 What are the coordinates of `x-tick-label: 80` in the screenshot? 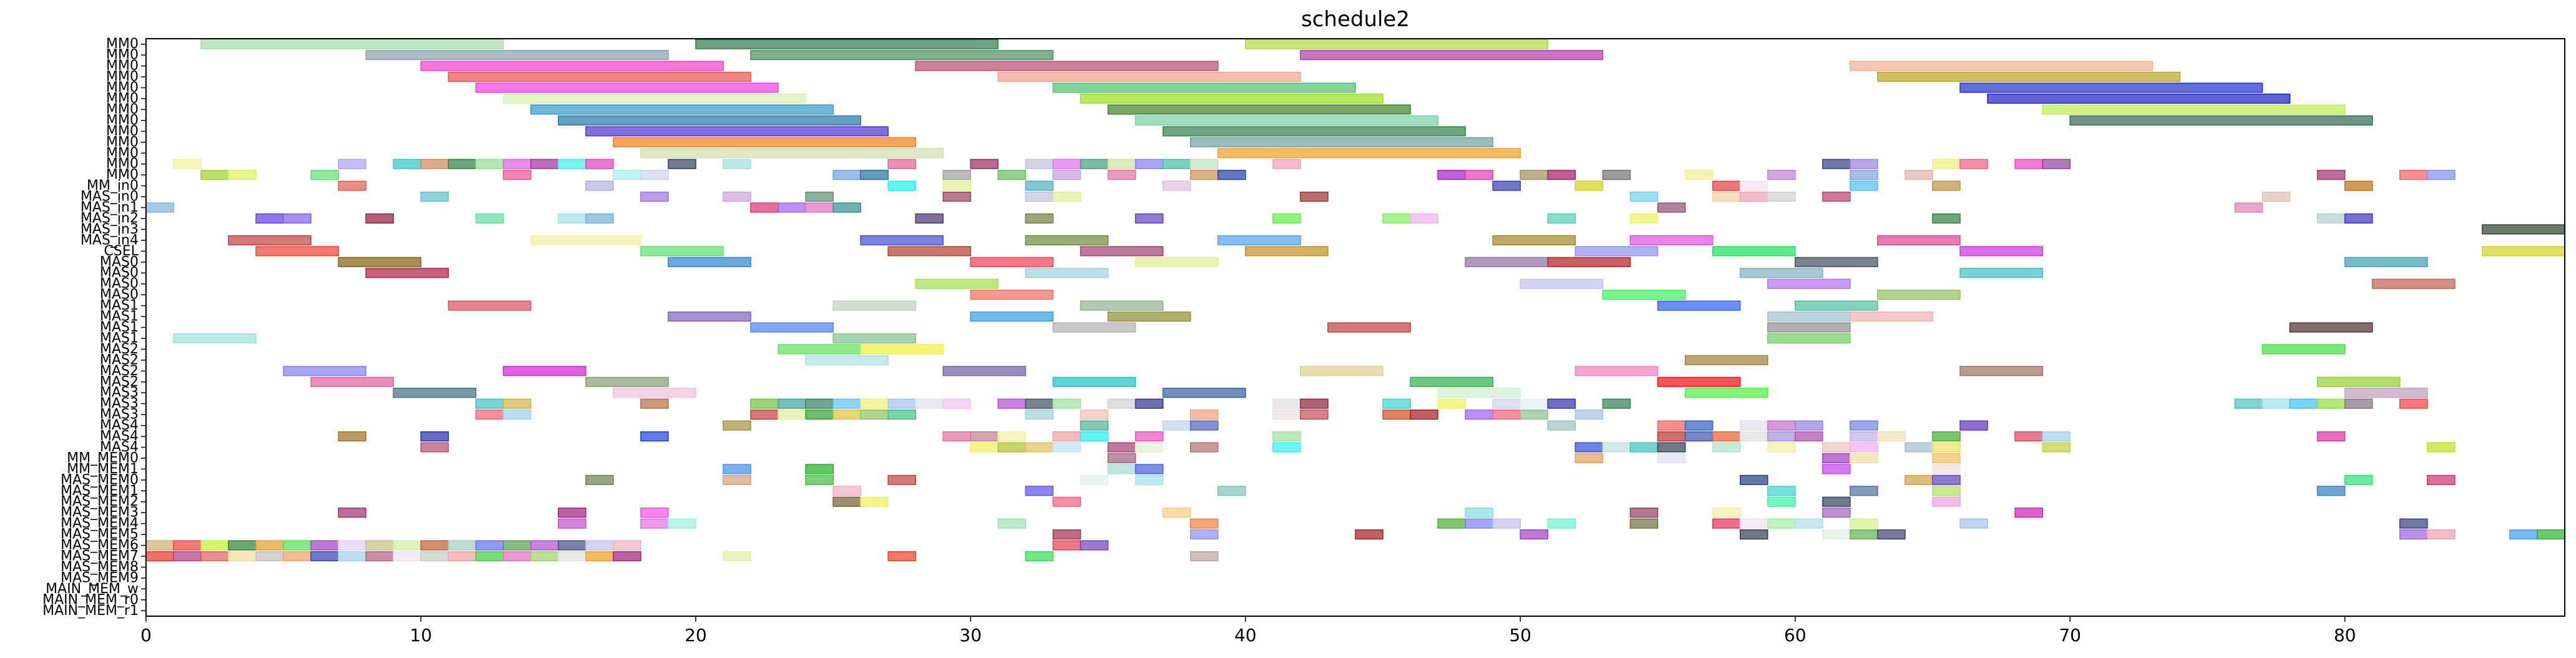 It's located at (2345, 635).